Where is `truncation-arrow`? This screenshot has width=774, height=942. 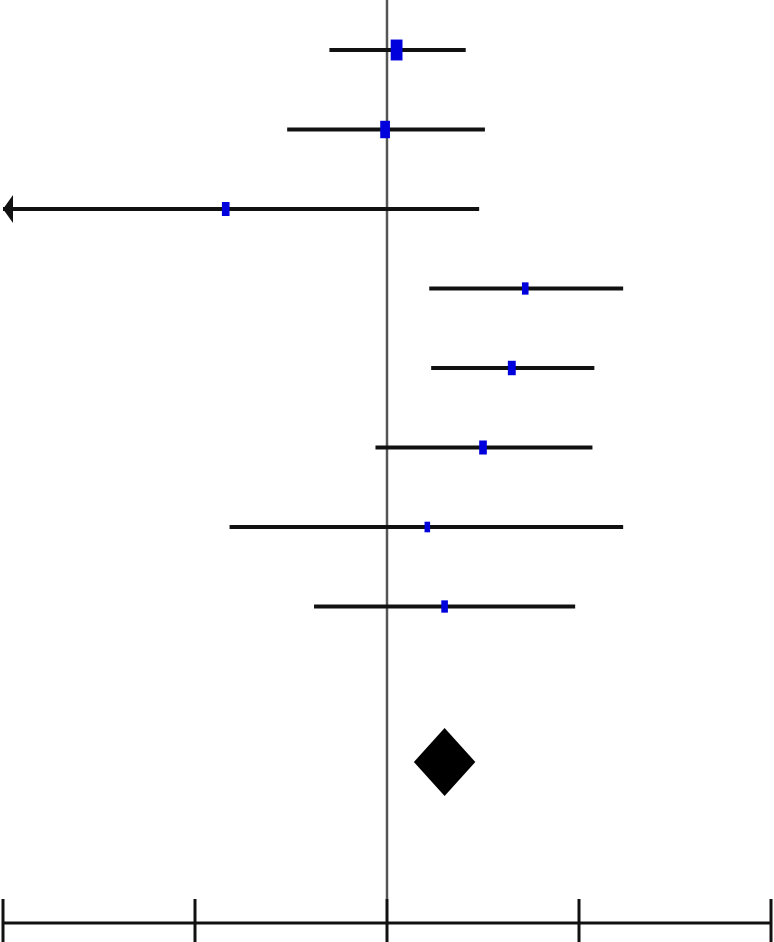
truncation-arrow is located at coordinates (8, 209).